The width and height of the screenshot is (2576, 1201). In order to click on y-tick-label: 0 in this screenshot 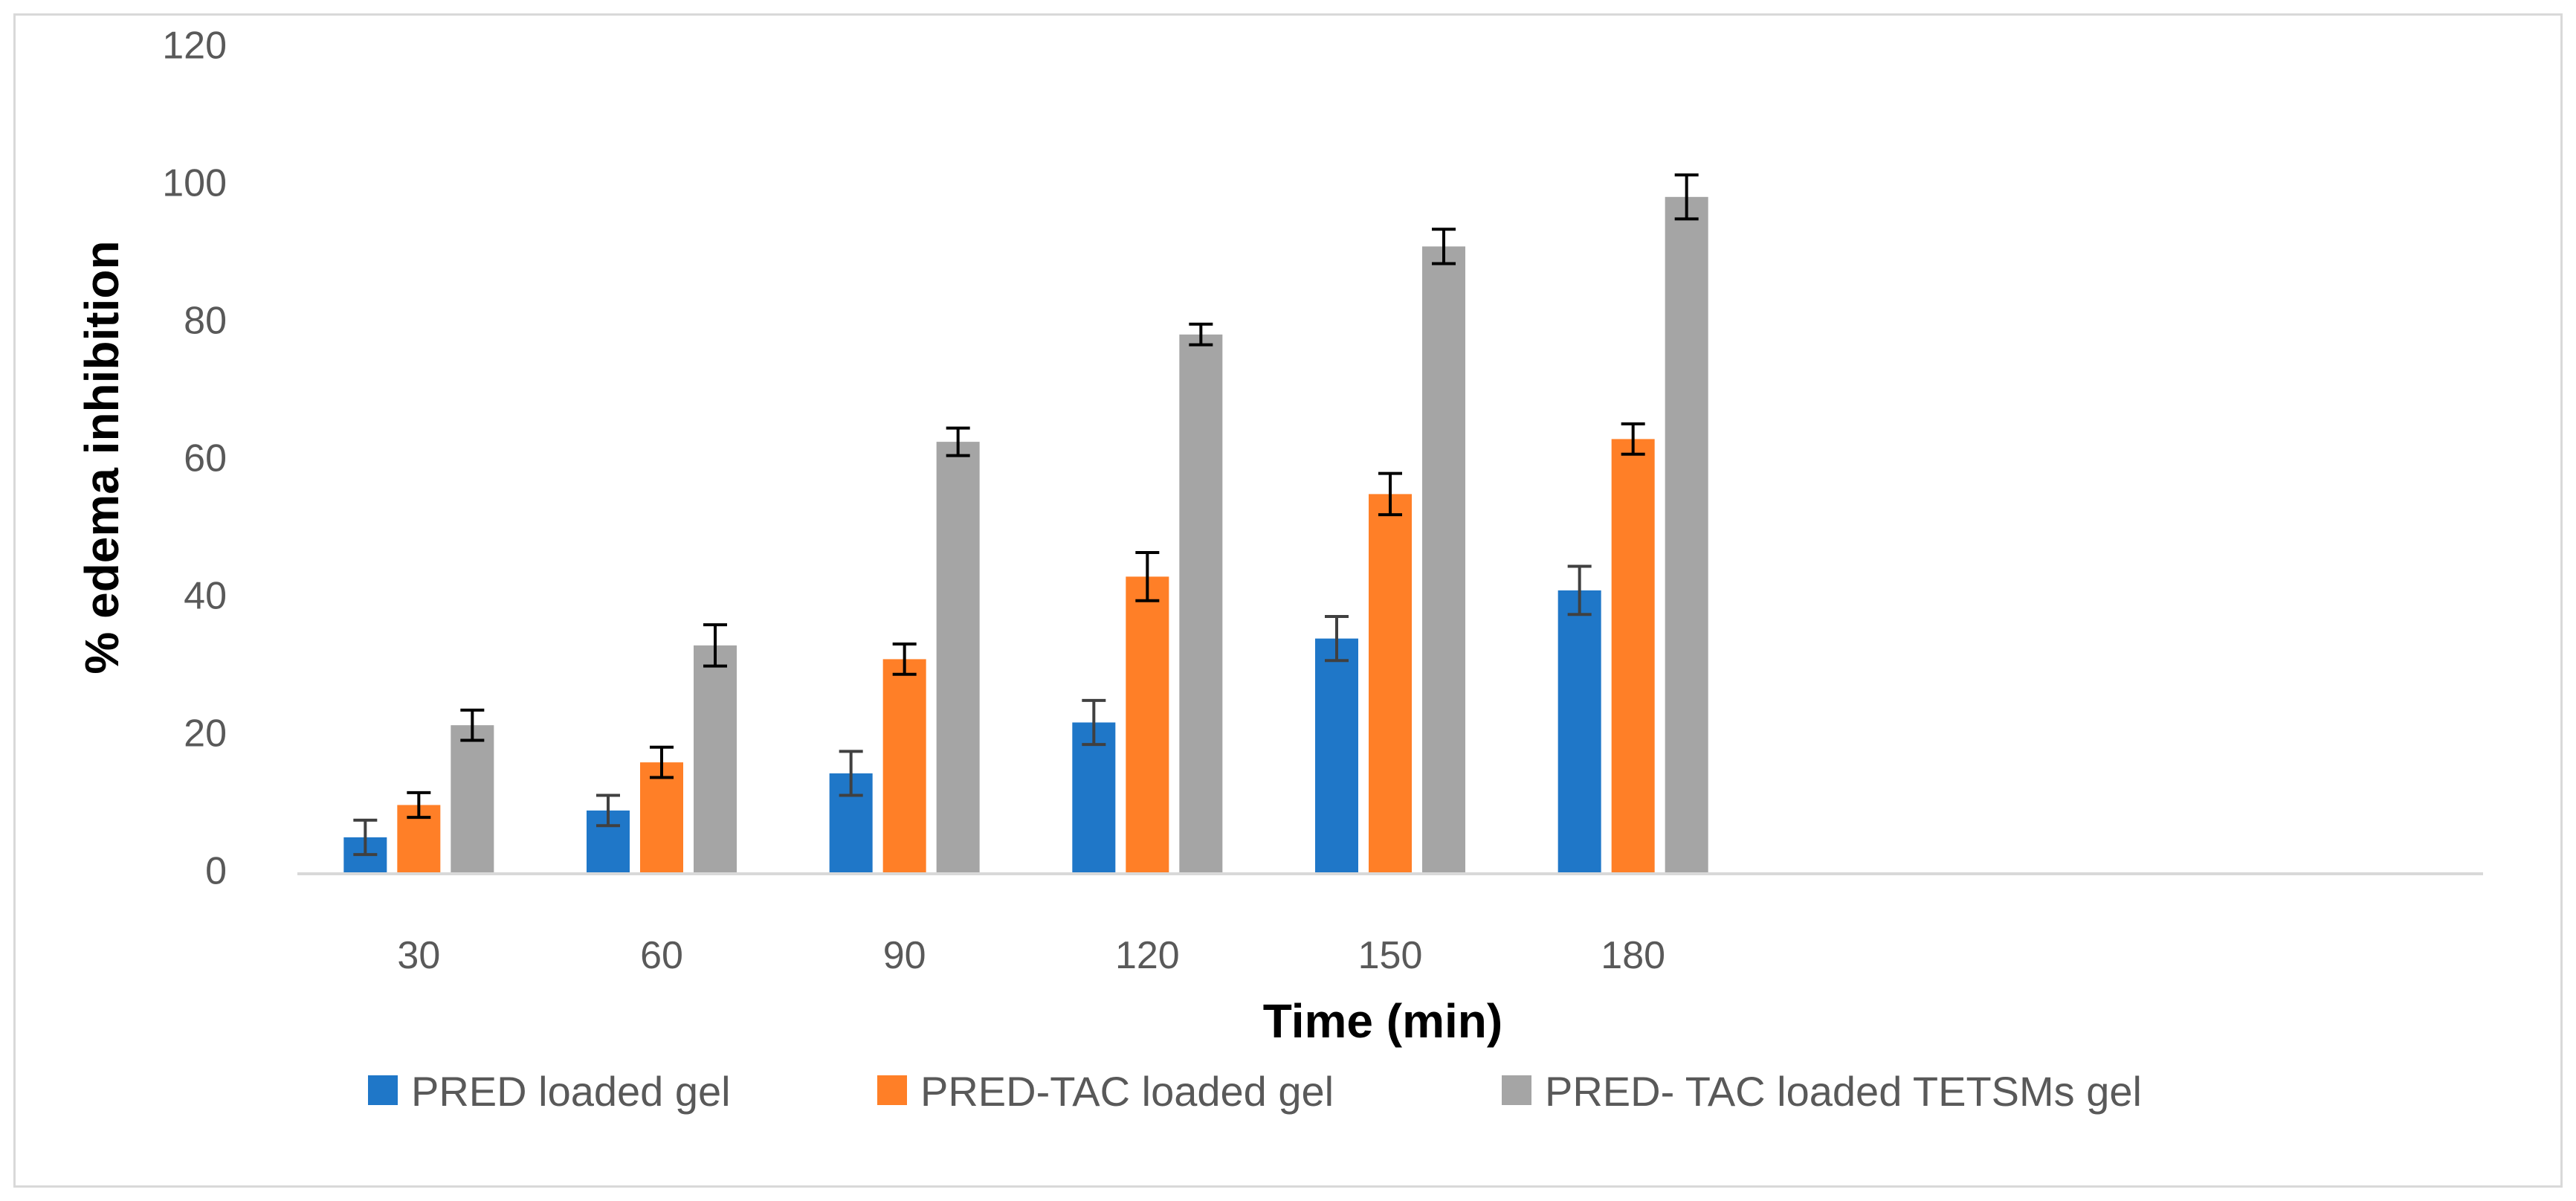, I will do `click(216, 871)`.